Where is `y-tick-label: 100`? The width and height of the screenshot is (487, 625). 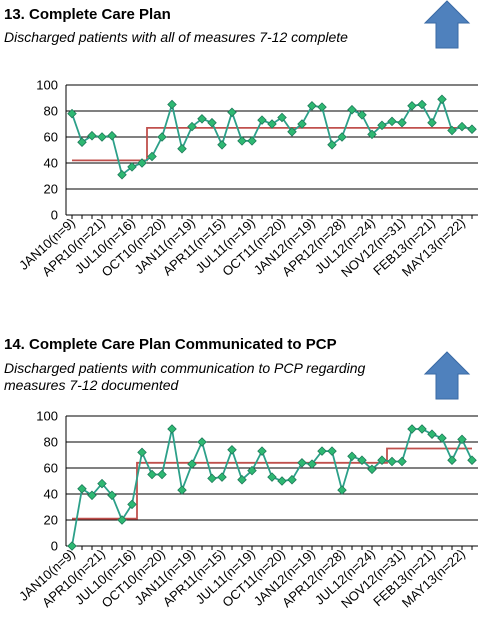 y-tick-label: 100 is located at coordinates (47, 85).